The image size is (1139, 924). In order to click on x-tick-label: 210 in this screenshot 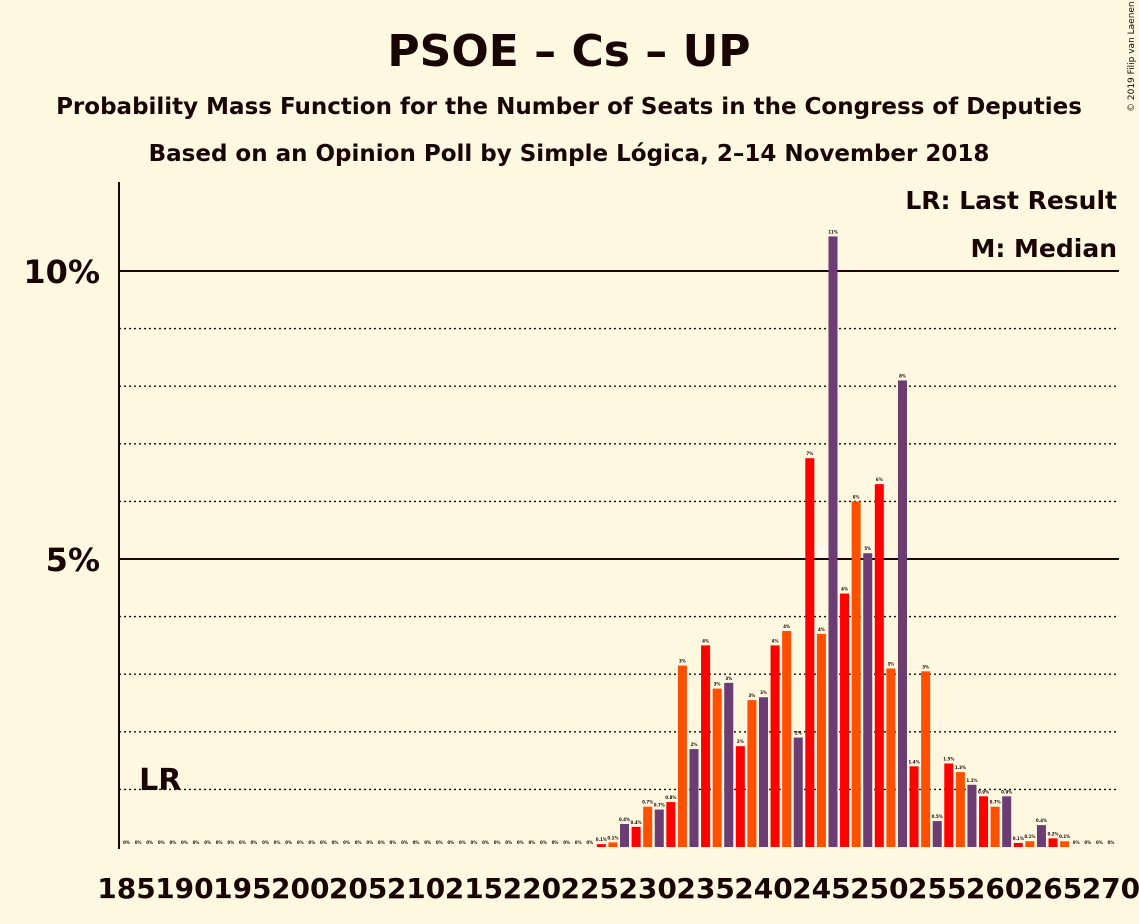, I will do `click(416, 888)`.